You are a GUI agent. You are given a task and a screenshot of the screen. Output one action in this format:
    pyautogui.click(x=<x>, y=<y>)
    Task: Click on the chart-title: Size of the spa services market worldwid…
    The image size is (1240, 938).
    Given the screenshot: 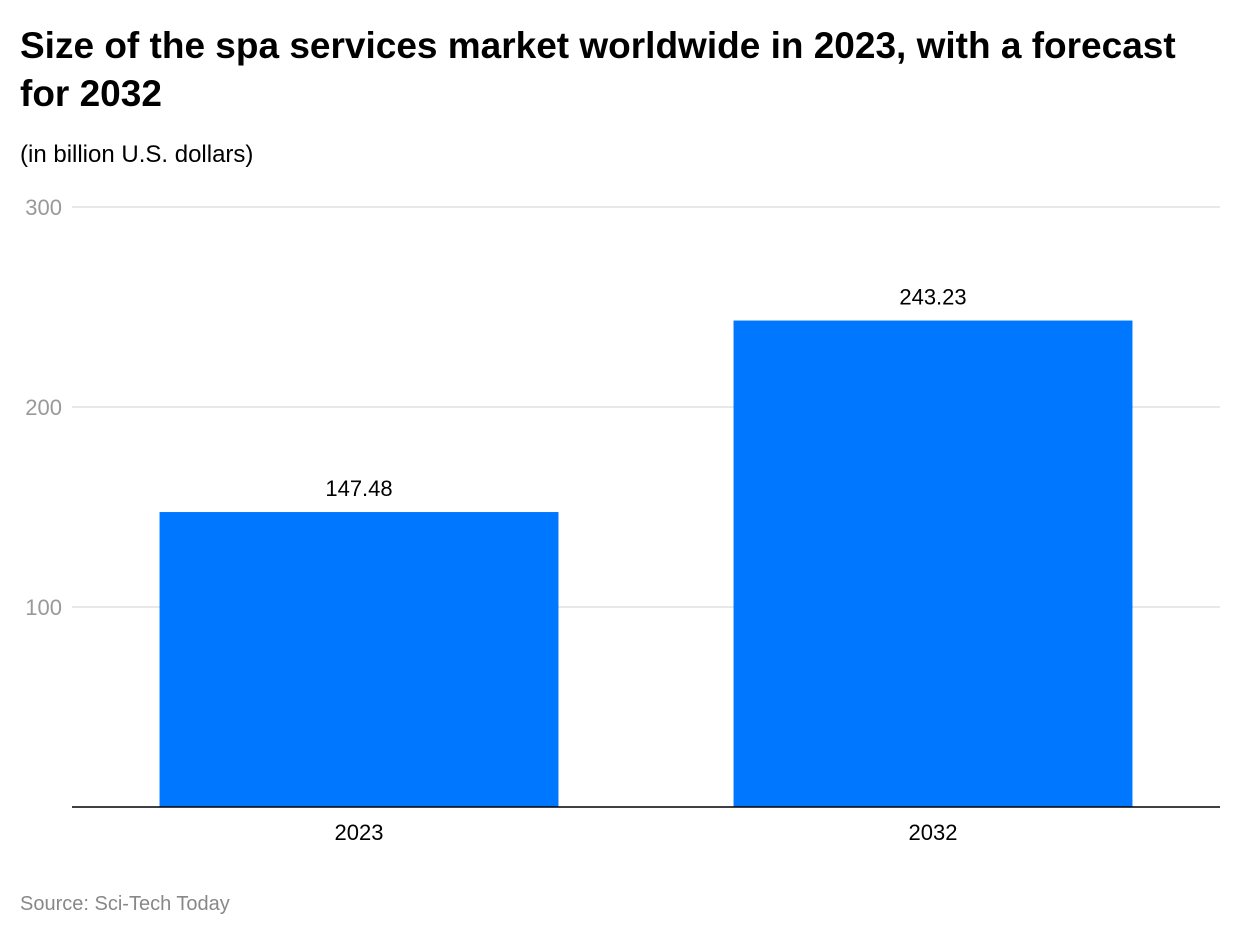 What is the action you would take?
    pyautogui.click(x=598, y=69)
    